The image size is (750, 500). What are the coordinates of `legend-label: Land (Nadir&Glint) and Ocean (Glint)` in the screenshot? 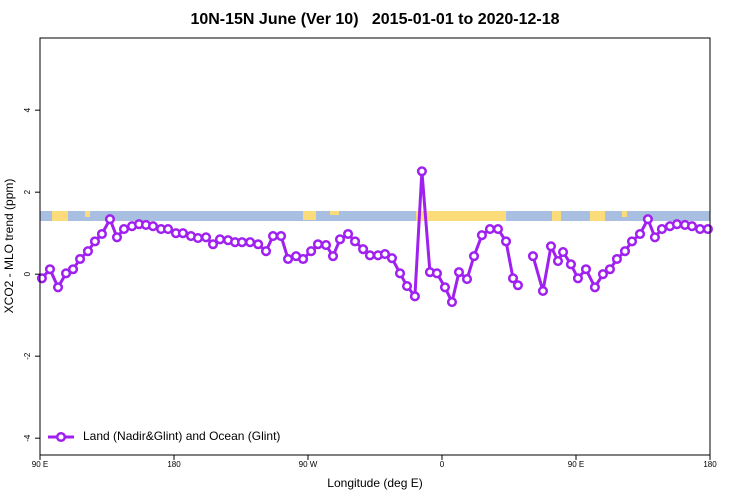 It's located at (181, 436).